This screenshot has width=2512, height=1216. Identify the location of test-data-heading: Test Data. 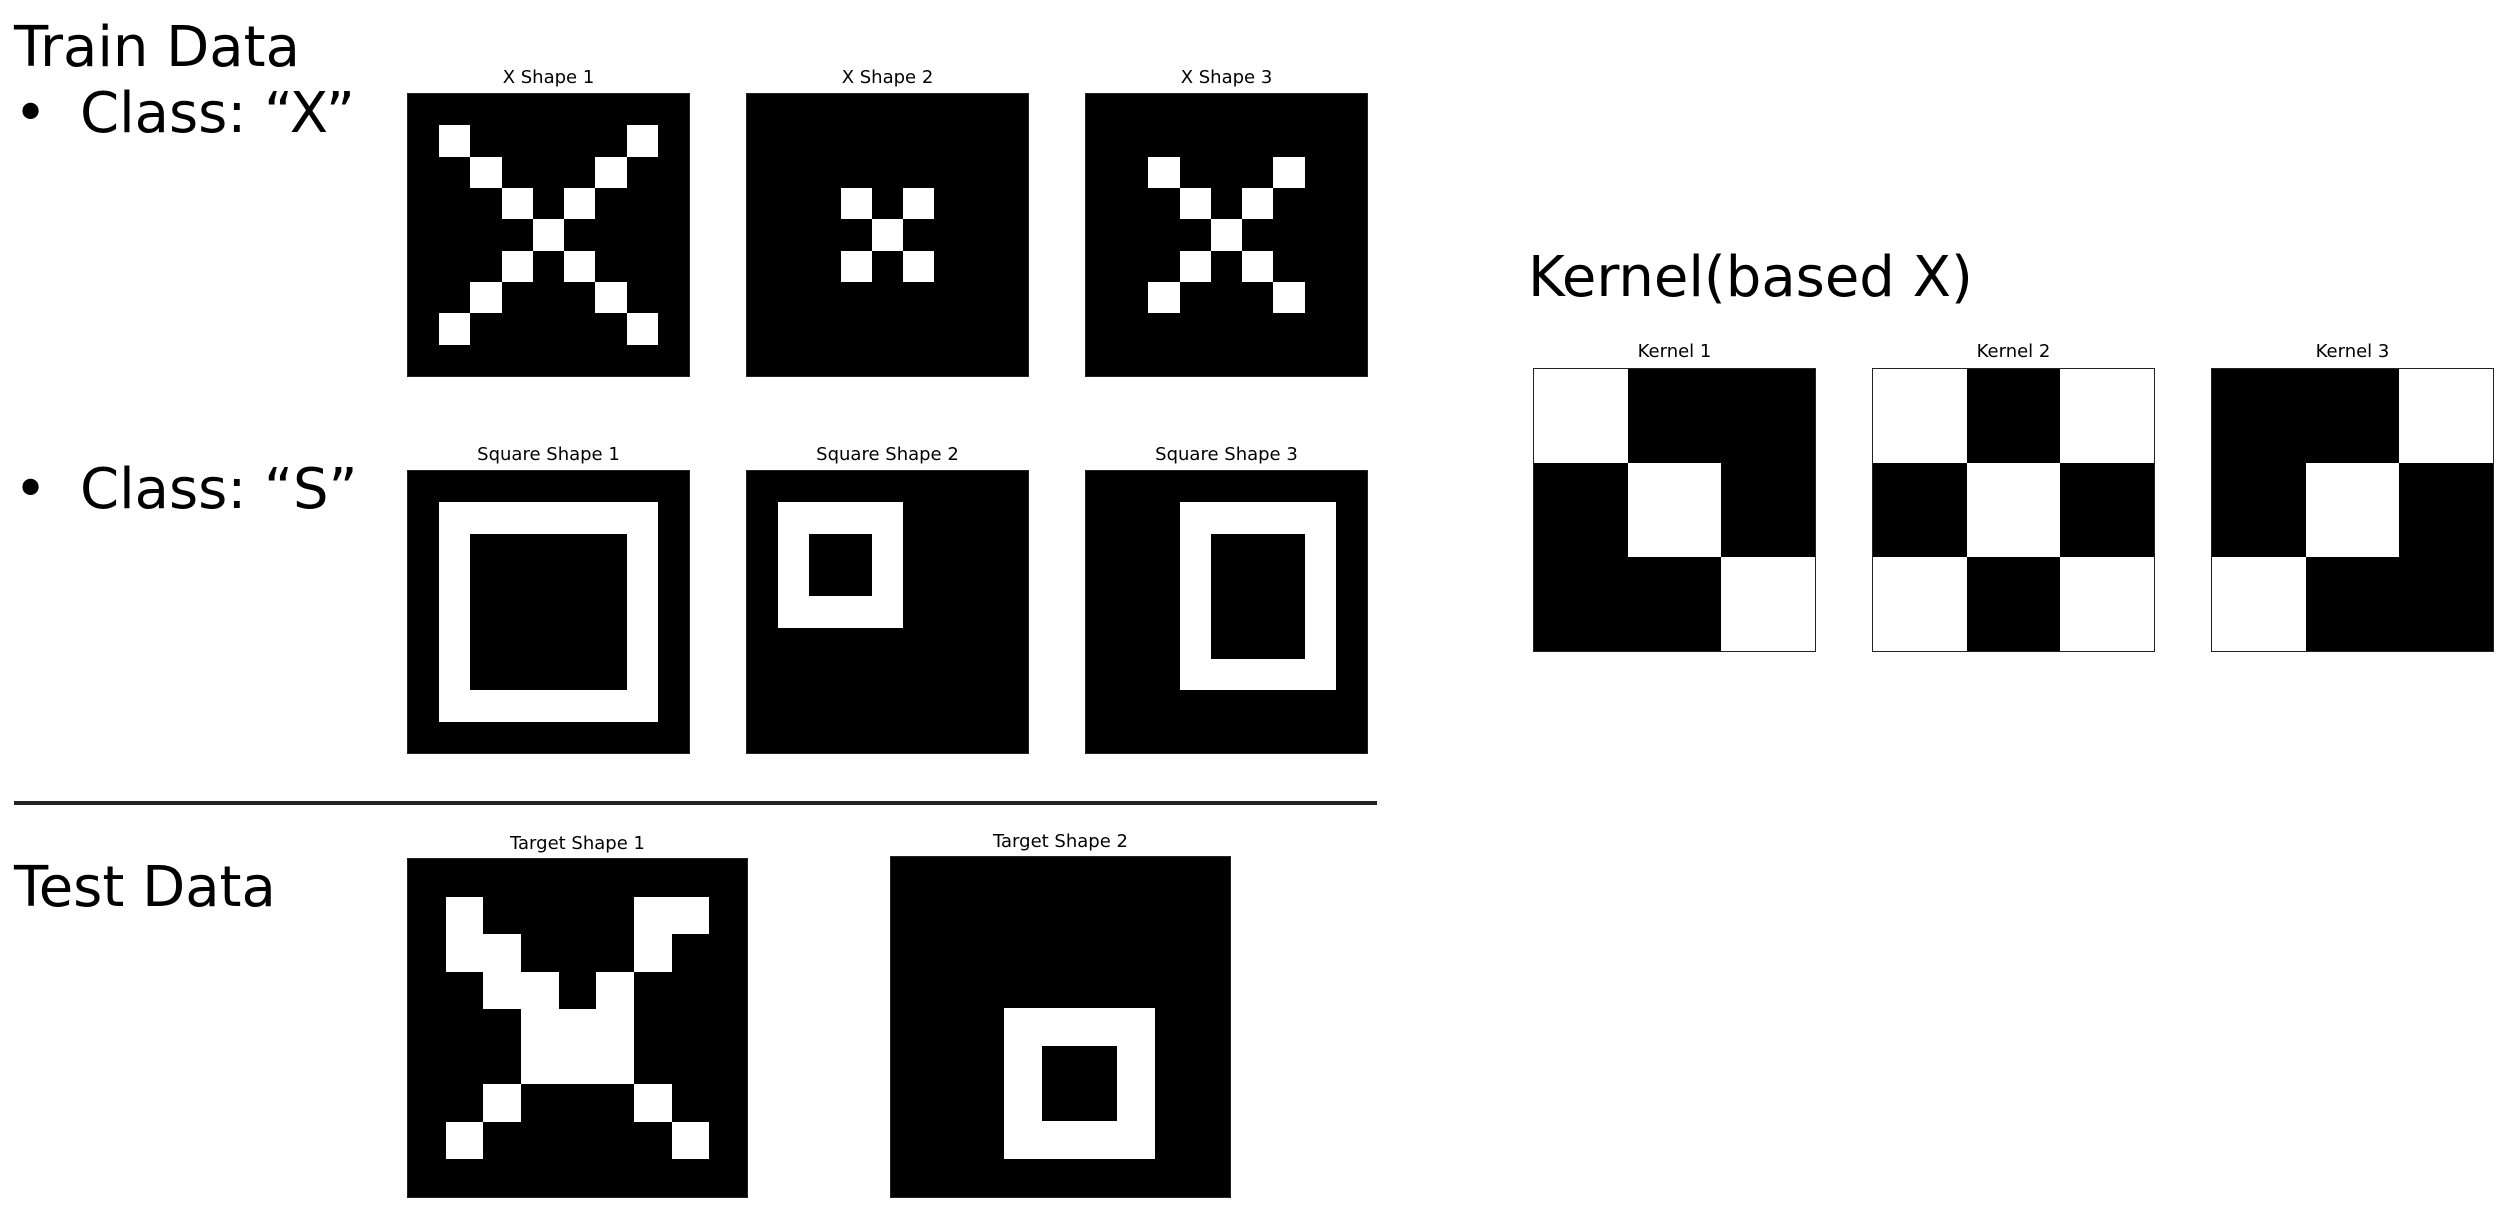
(145, 887).